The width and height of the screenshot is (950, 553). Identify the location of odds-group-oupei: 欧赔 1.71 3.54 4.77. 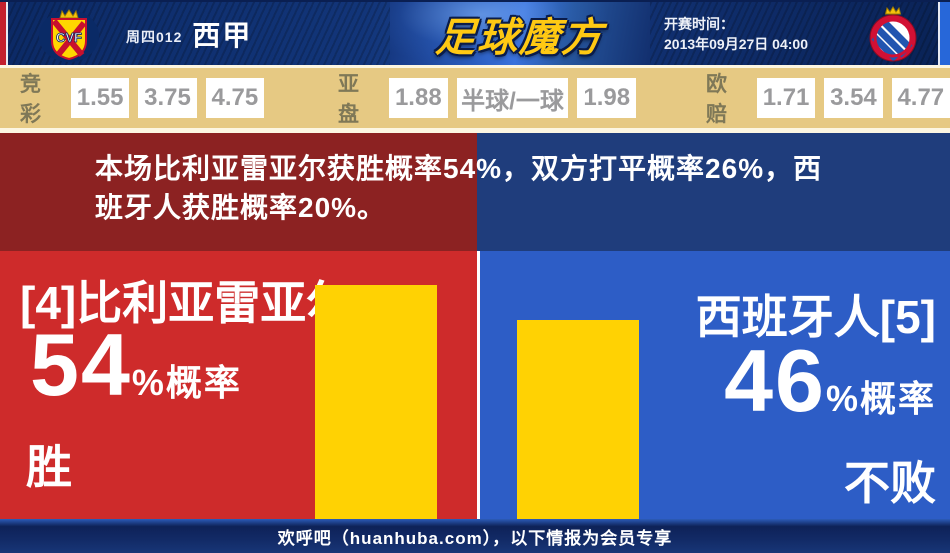
(828, 98).